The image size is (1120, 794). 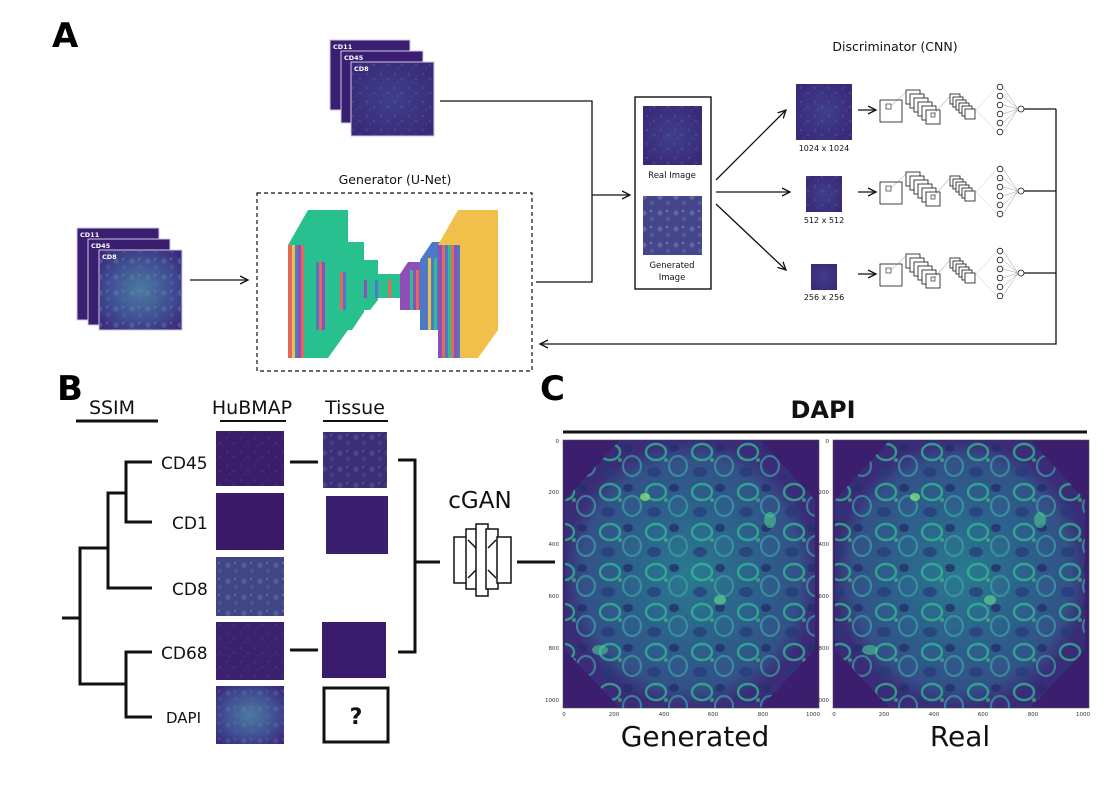 What do you see at coordinates (884, 715) in the screenshot?
I see `real-x-tick: 200` at bounding box center [884, 715].